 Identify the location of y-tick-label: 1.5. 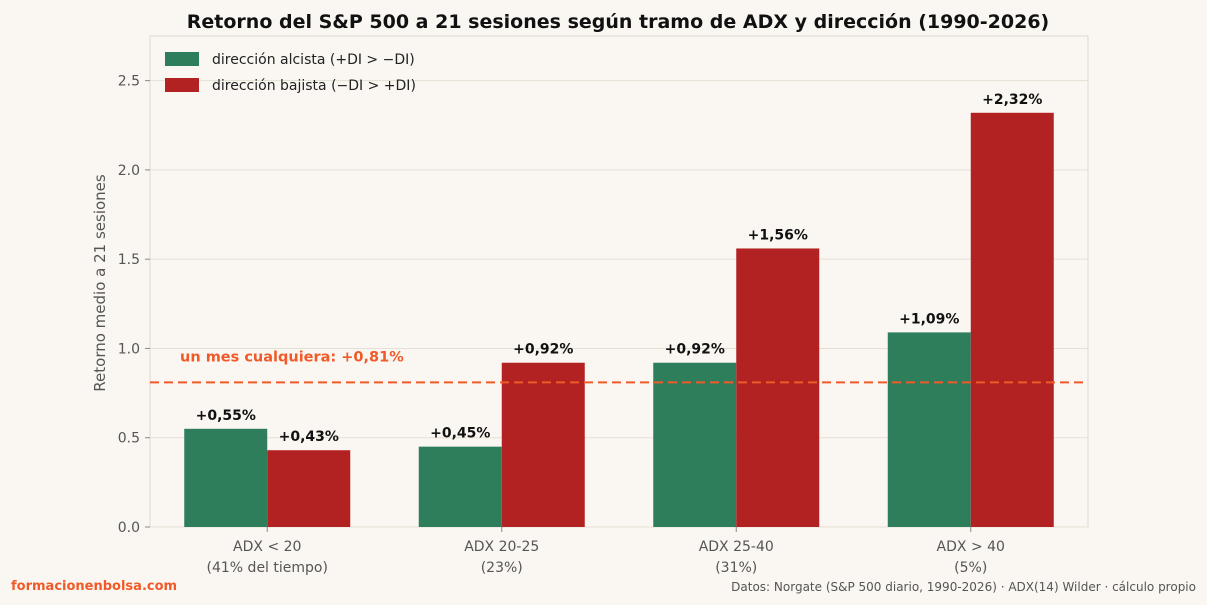
(129, 260).